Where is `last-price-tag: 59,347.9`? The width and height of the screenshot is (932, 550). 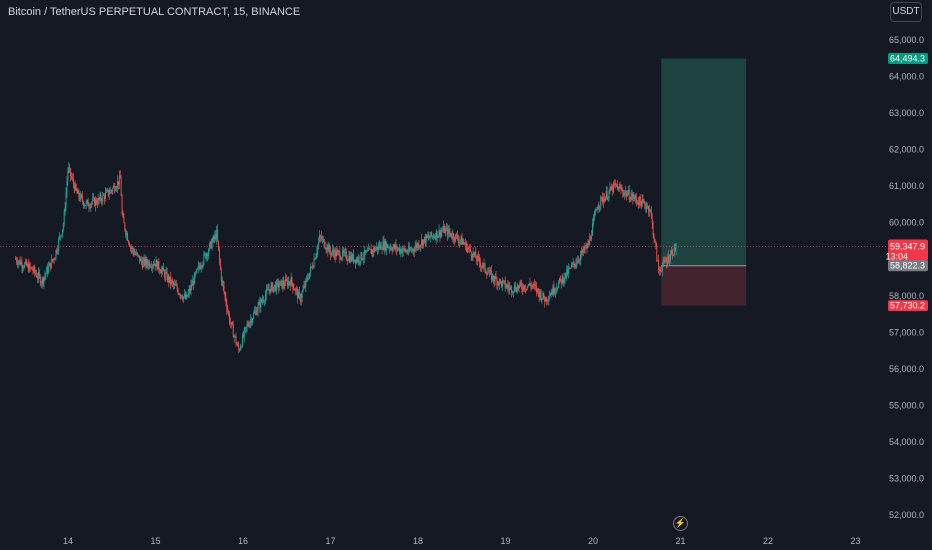 last-price-tag: 59,347.9 is located at coordinates (907, 247).